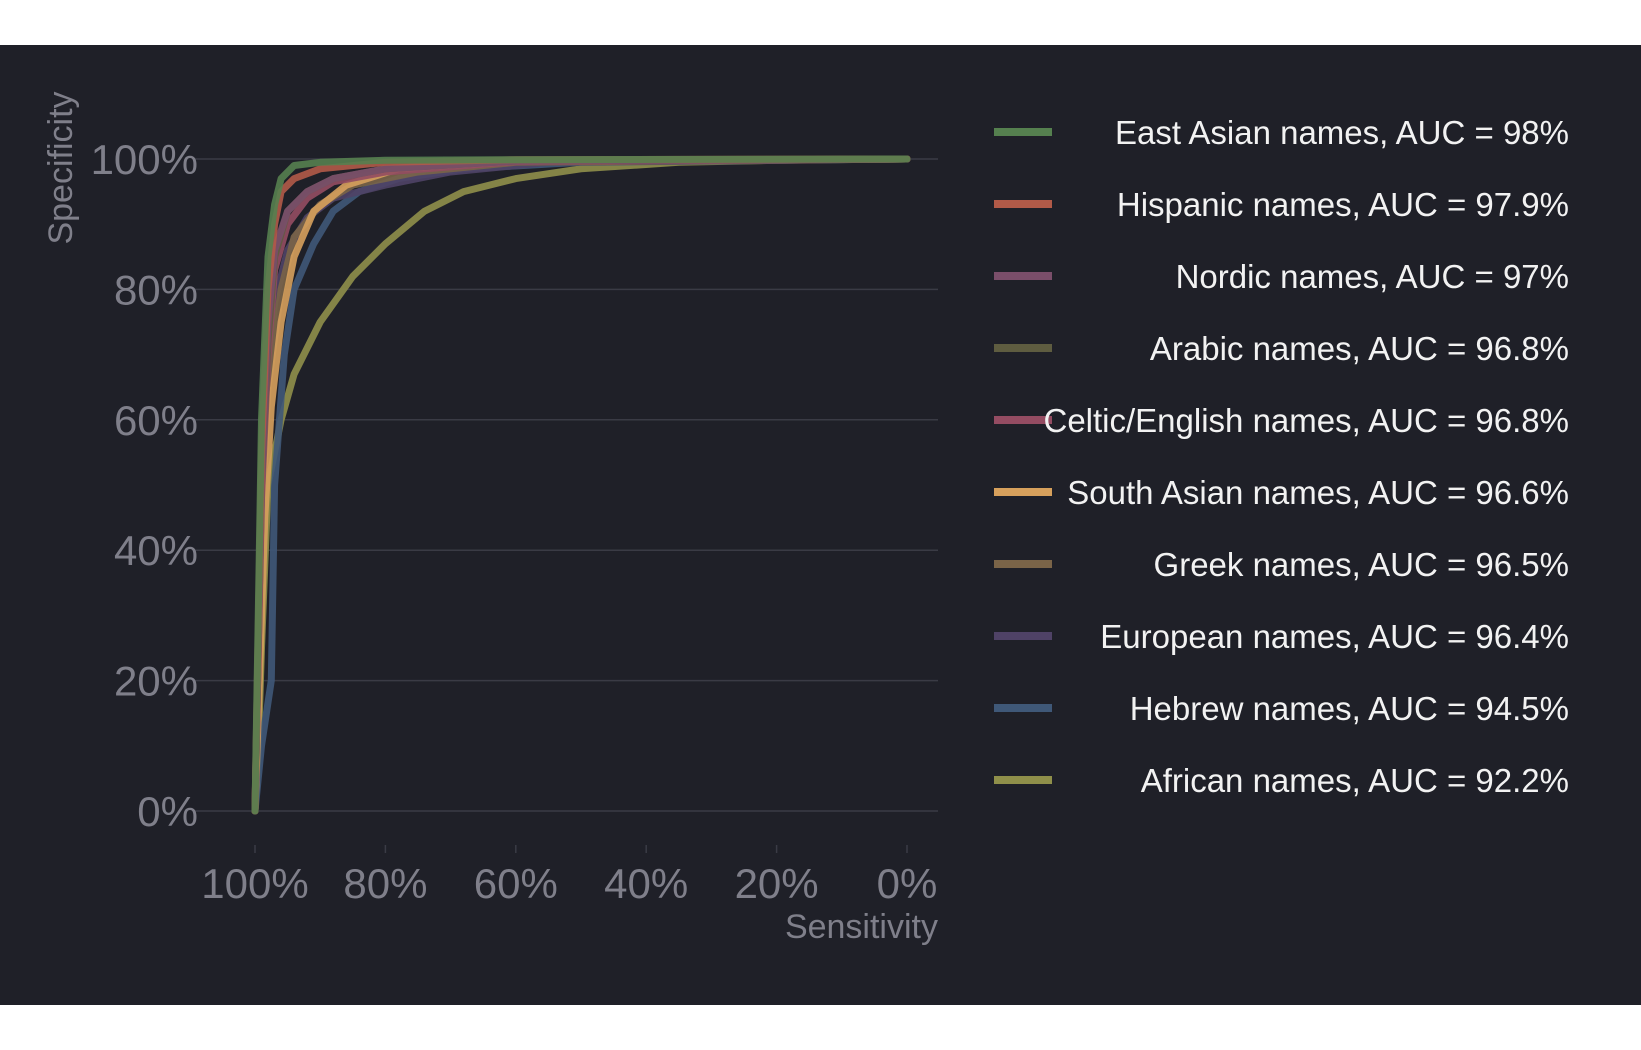 This screenshot has height=1050, width=1641. I want to click on x-tick-label: 80%, so click(385, 883).